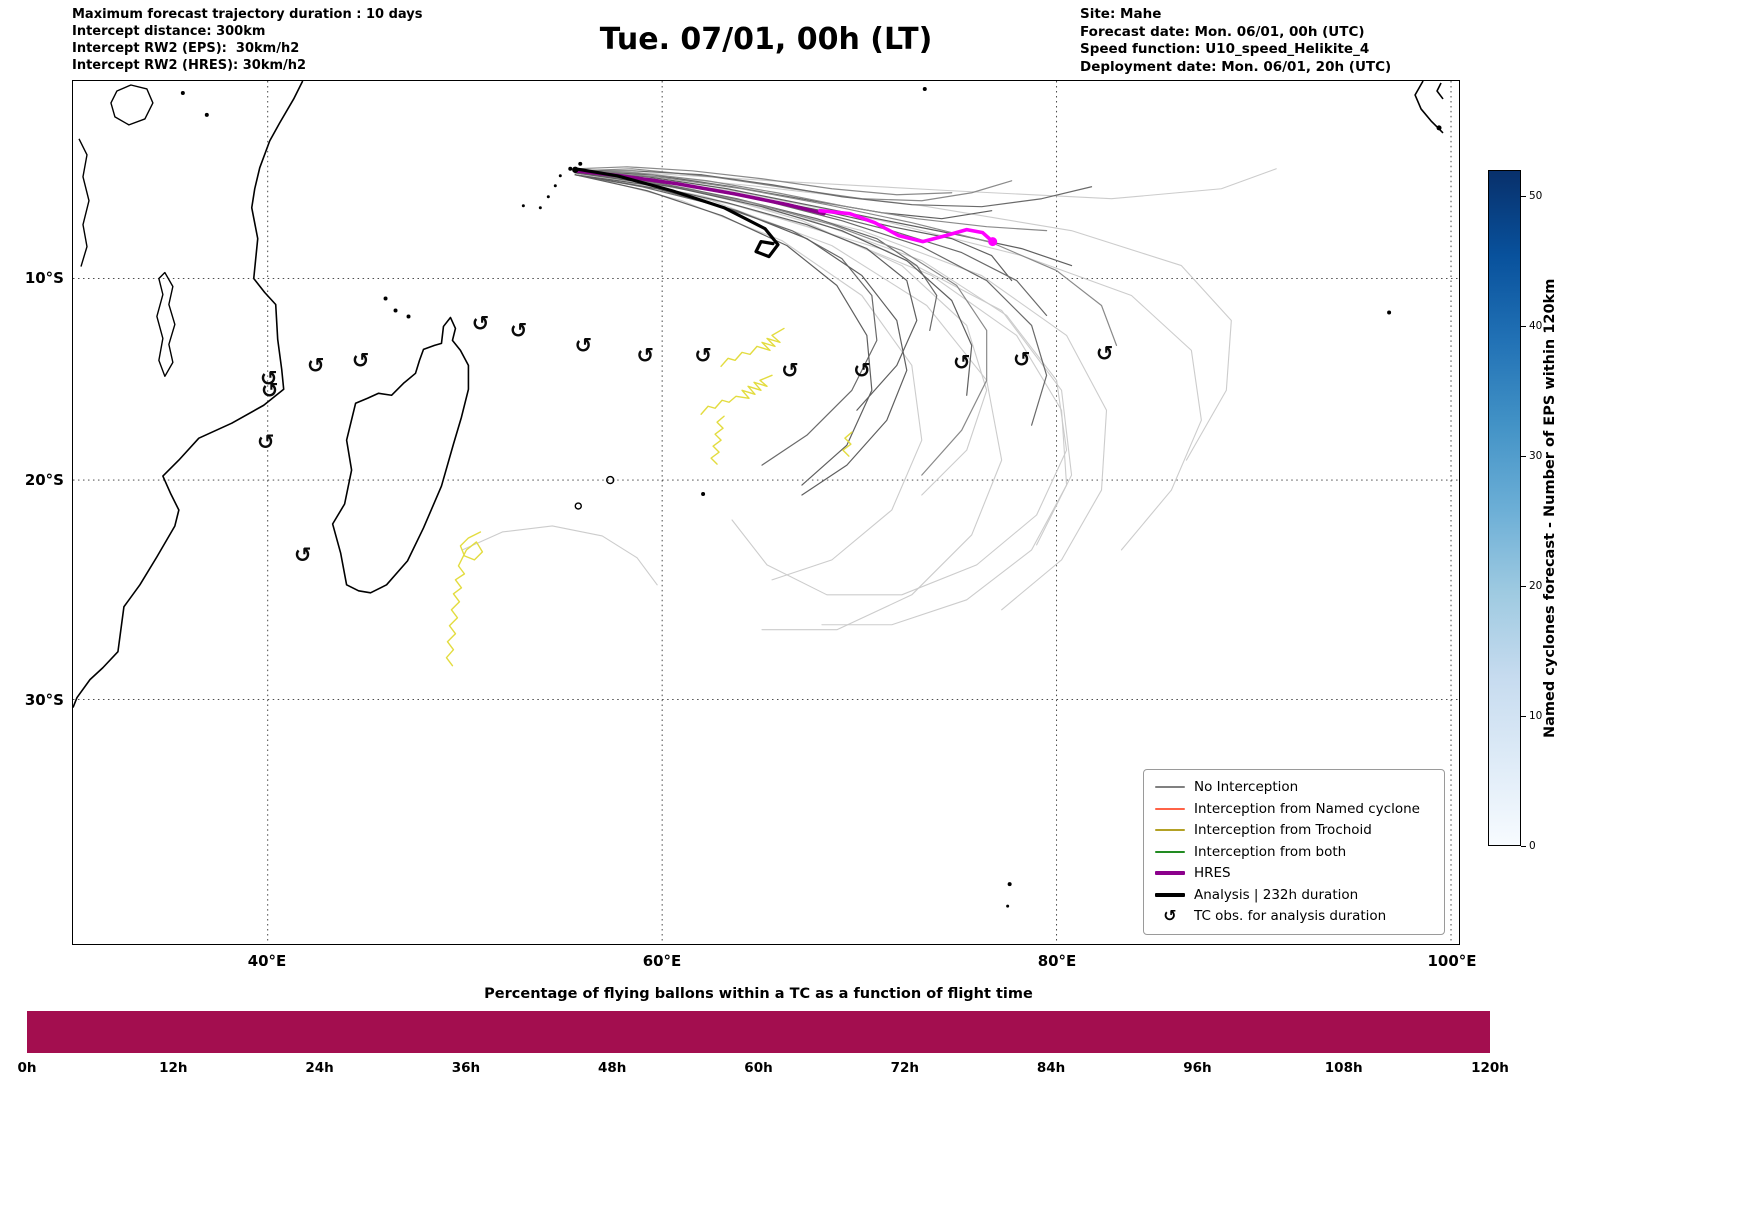 Image resolution: width=1752 pixels, height=1213 pixels. Describe the element at coordinates (84, 202) in the screenshot. I see `lake-tanganyika` at that location.